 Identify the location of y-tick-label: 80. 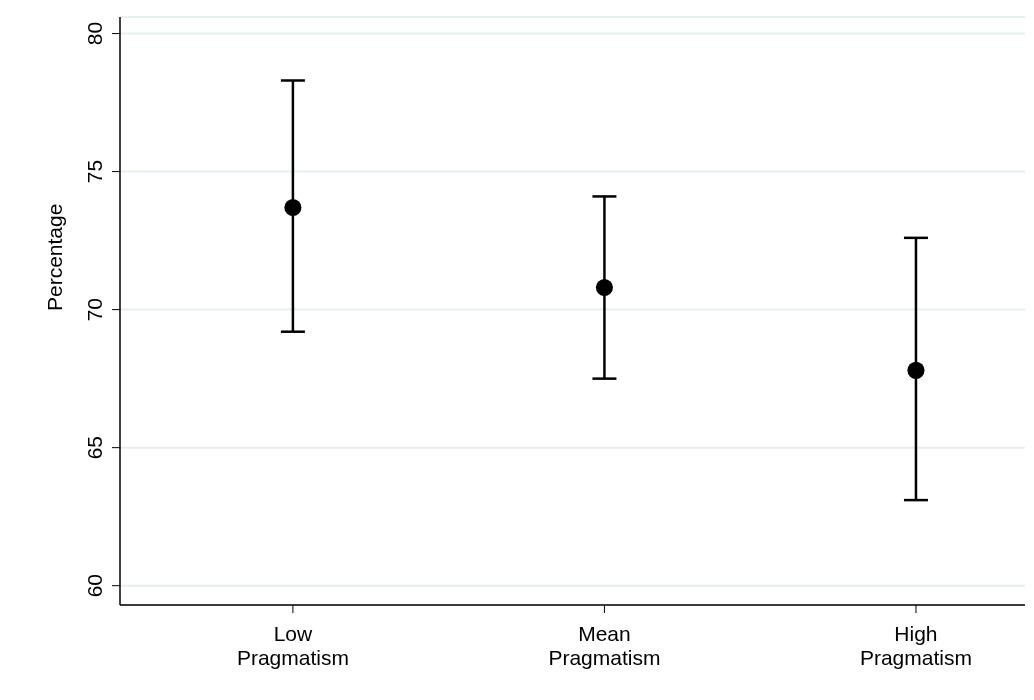
(94, 33).